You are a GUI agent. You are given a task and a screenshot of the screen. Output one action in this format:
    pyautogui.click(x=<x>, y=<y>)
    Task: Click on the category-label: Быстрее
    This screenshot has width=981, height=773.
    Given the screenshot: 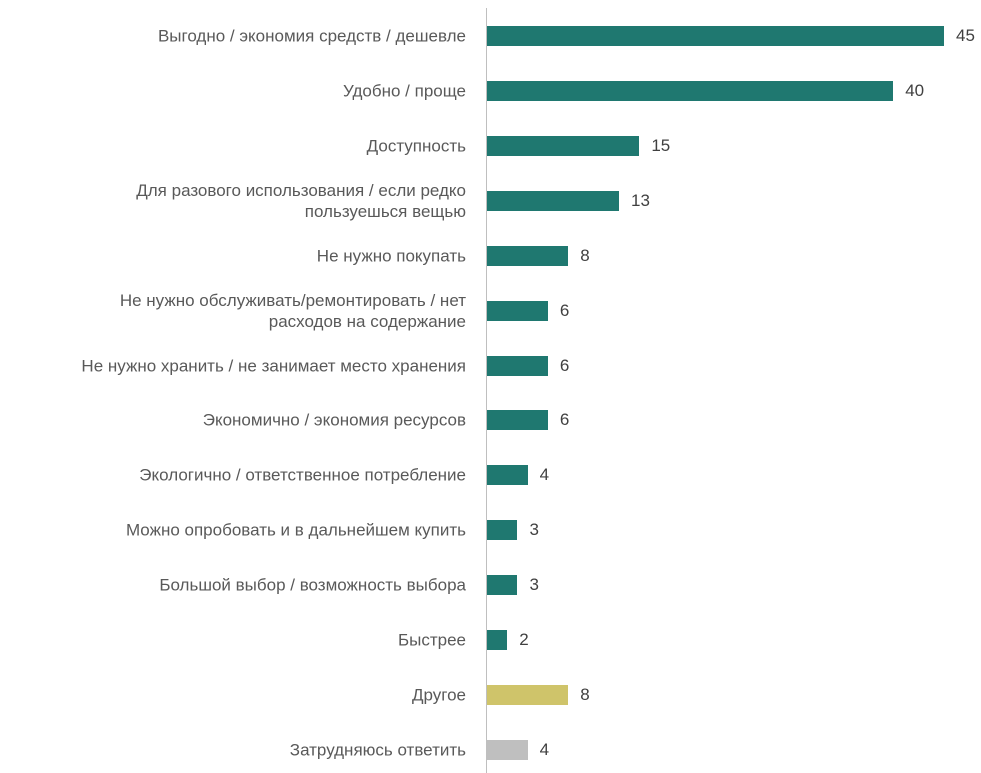 What is the action you would take?
    pyautogui.click(x=431, y=640)
    